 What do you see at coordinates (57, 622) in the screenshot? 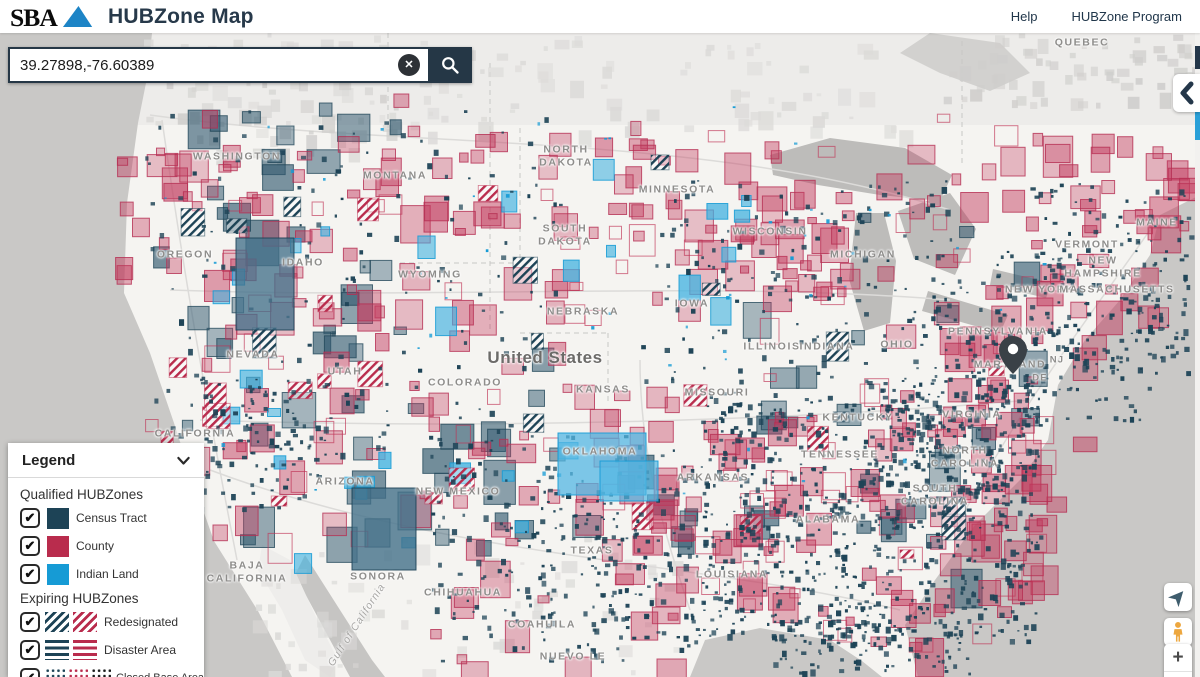
I see `redesignated-swatch-navy` at bounding box center [57, 622].